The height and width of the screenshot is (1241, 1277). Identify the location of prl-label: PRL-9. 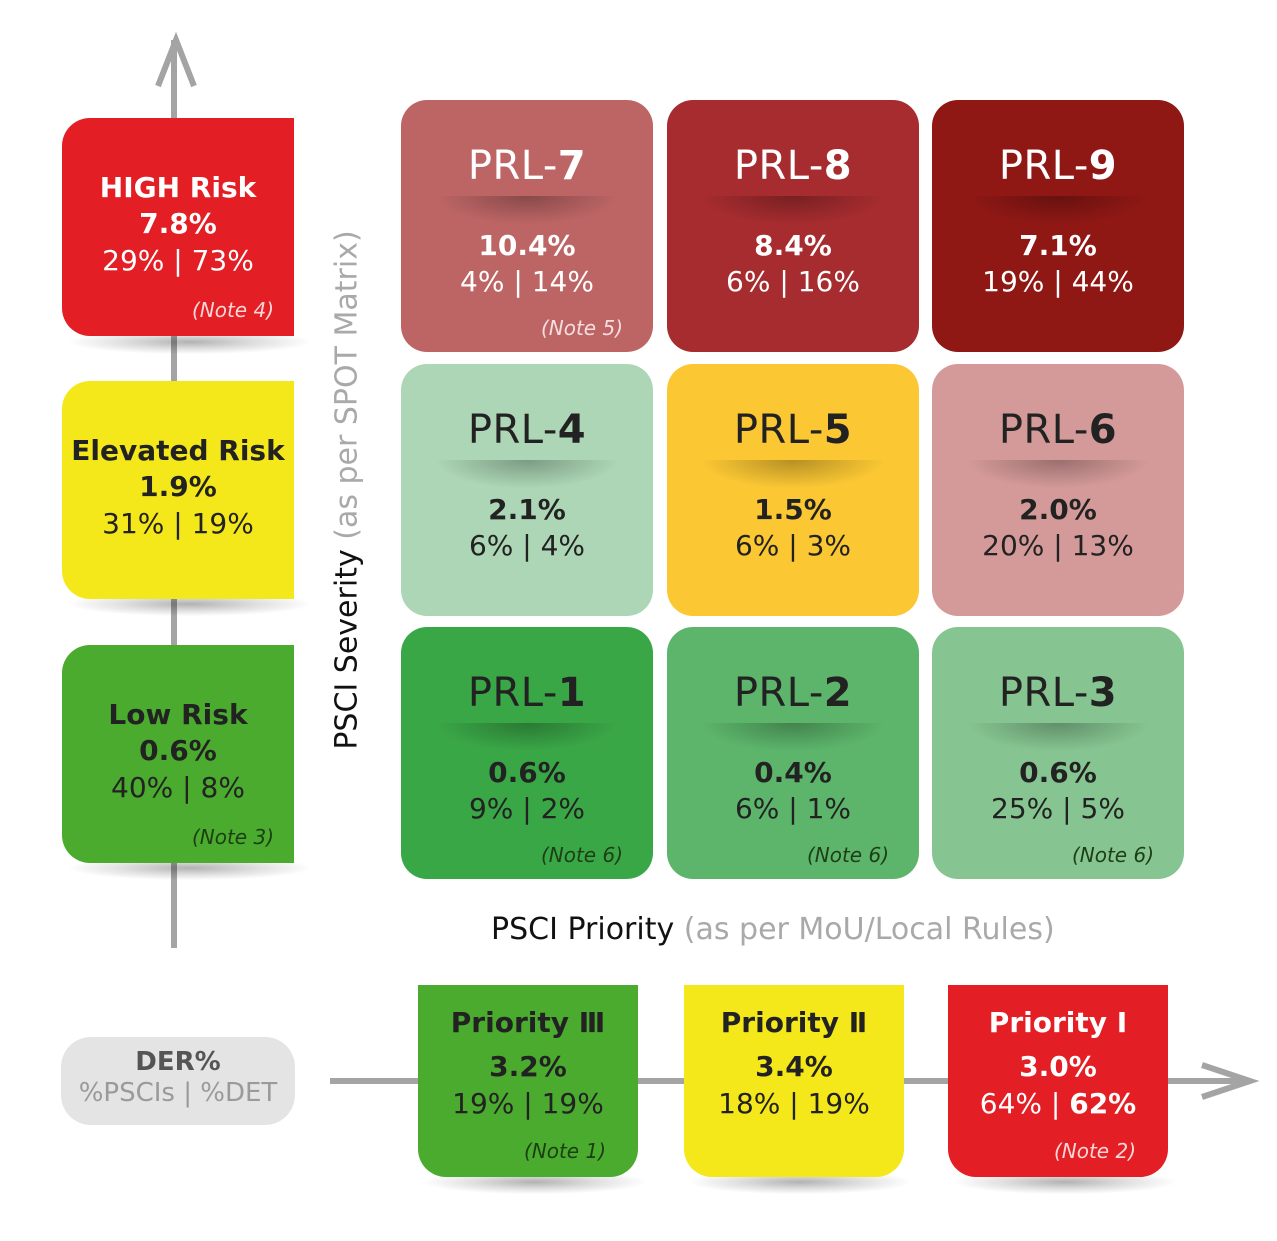
(1058, 166).